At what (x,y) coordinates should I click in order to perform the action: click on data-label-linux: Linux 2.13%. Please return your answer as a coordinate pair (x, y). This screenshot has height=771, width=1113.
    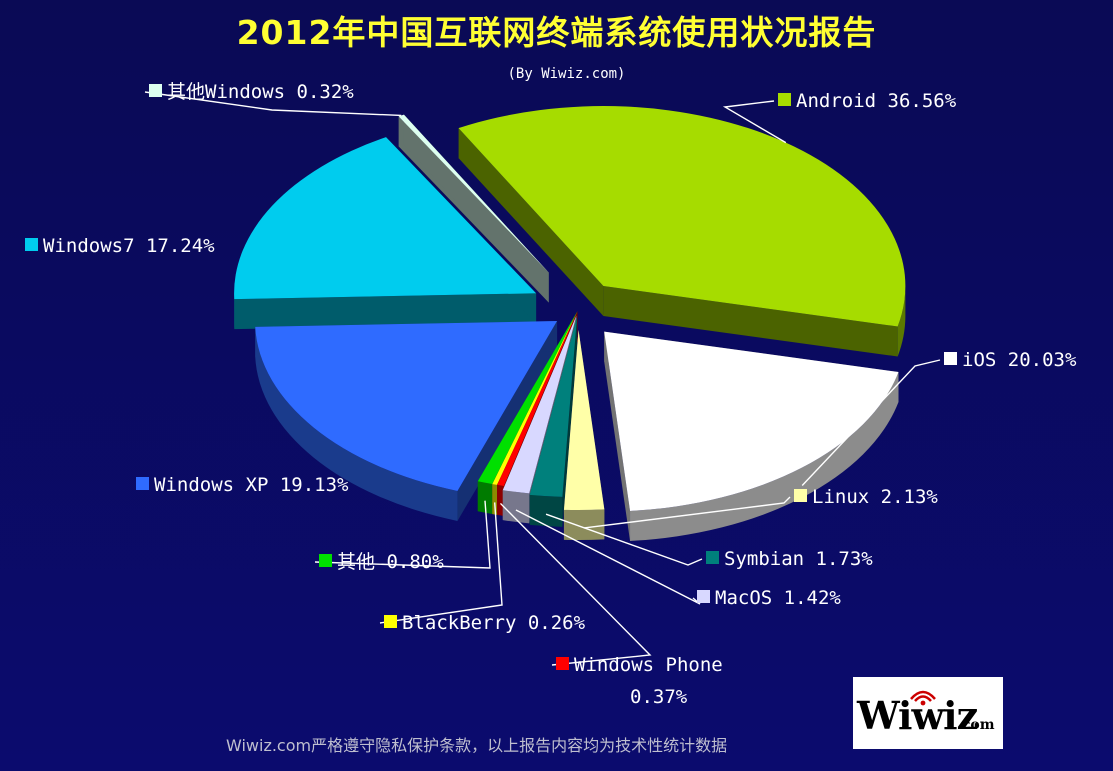
    Looking at the image, I should click on (875, 497).